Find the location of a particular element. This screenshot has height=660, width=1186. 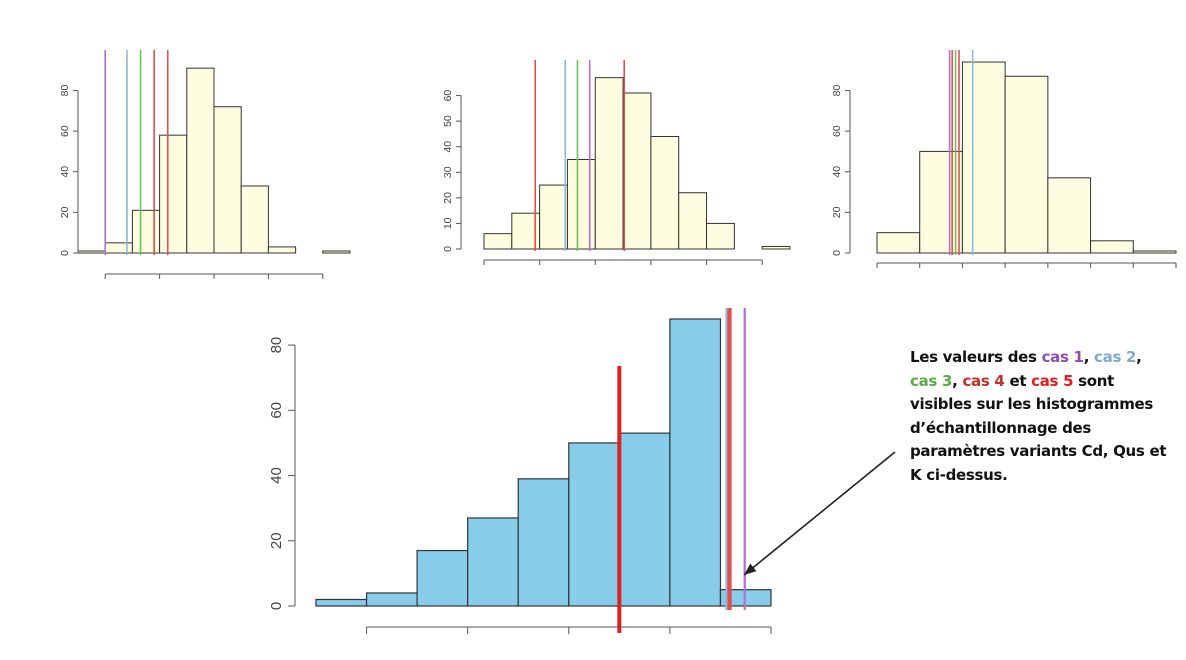

chart-histogram-cd: 0 20 40 60 80 is located at coordinates (205, 164).